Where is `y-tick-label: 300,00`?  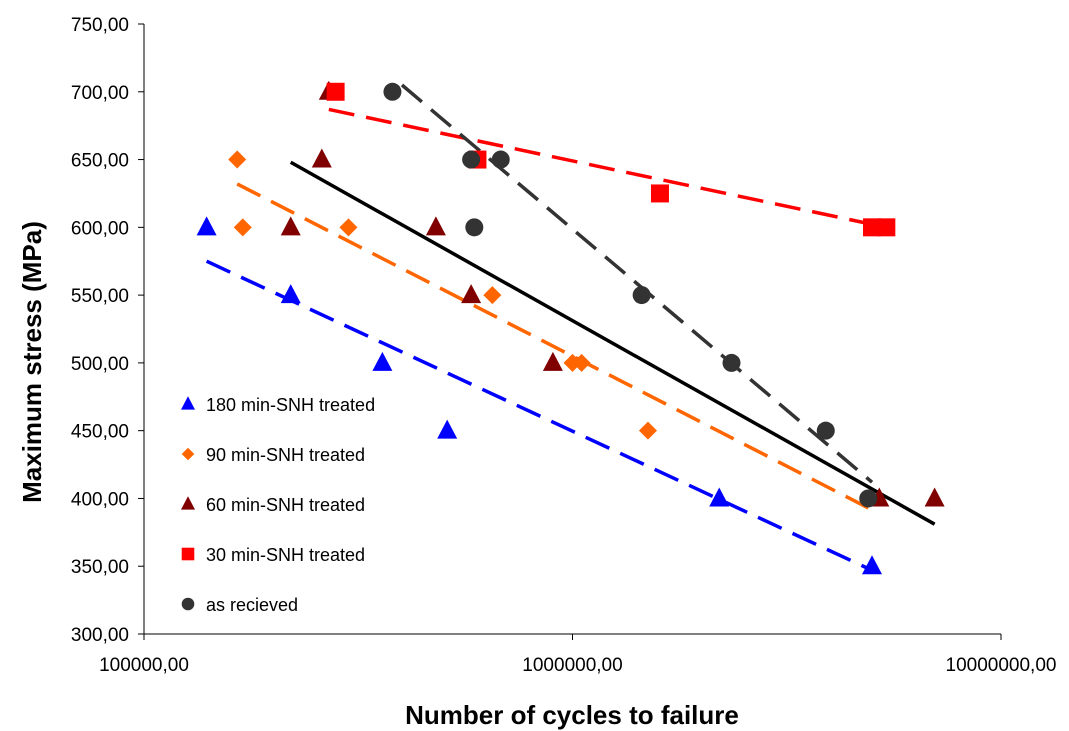 y-tick-label: 300,00 is located at coordinates (100, 635).